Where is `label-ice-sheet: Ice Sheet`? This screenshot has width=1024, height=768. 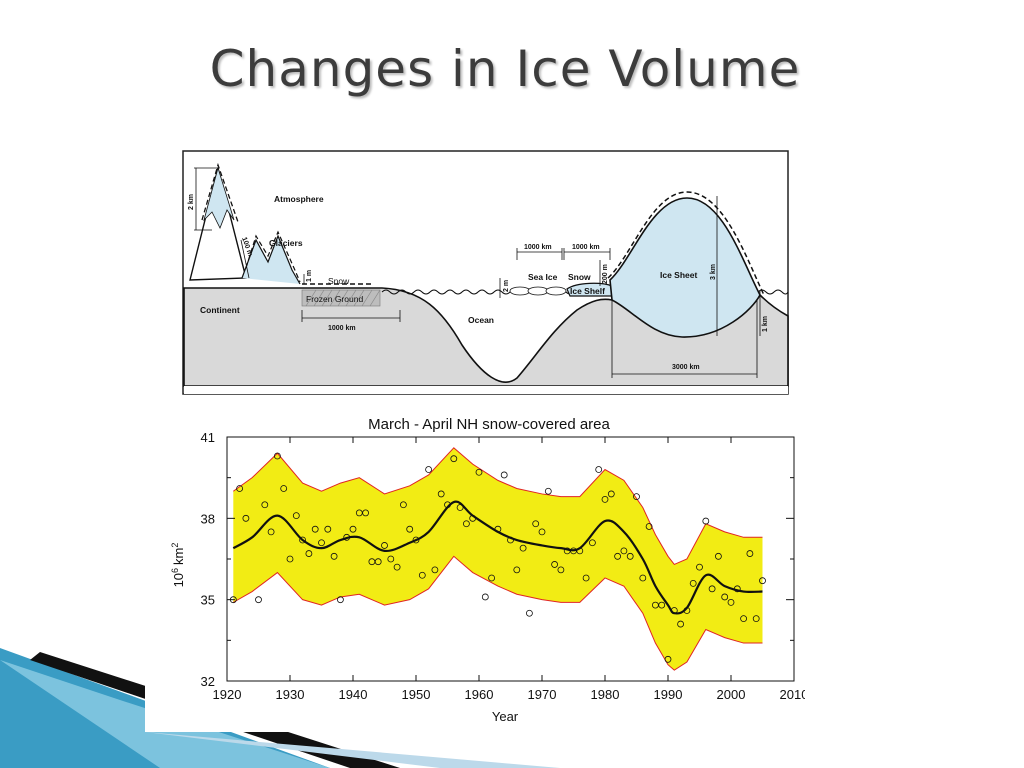 label-ice-sheet: Ice Sheet is located at coordinates (678, 275).